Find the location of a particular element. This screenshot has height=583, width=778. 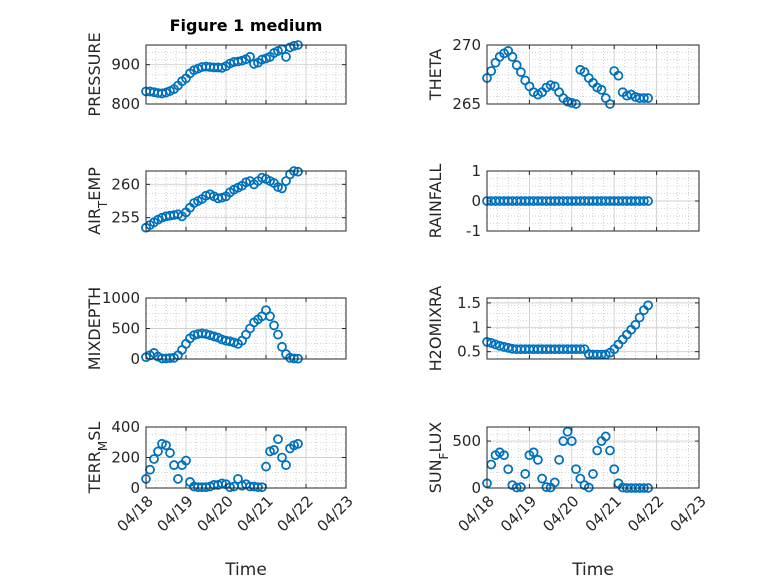

axes-h2omixra: 0.5 1 1.5 H2OMIXRA is located at coordinates (563, 329).